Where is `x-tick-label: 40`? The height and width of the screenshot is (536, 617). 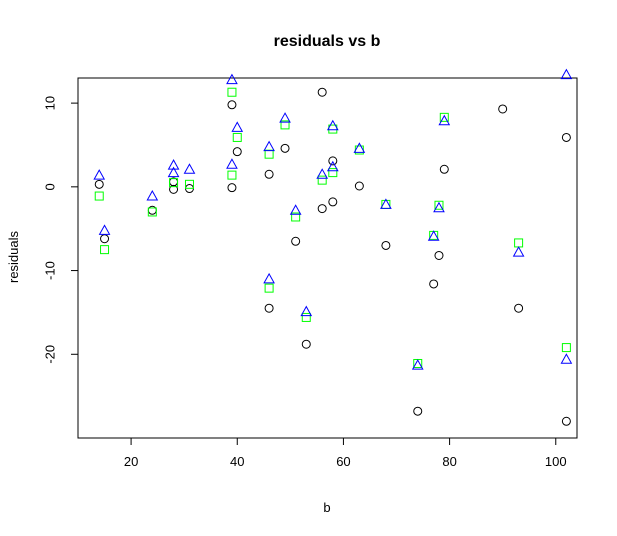 x-tick-label: 40 is located at coordinates (237, 461).